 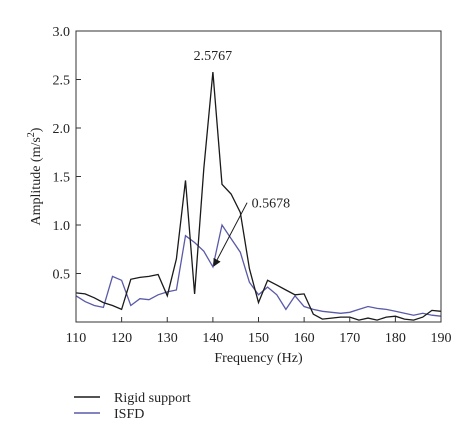 I want to click on y-tick-label: 3.0, so click(x=62, y=32).